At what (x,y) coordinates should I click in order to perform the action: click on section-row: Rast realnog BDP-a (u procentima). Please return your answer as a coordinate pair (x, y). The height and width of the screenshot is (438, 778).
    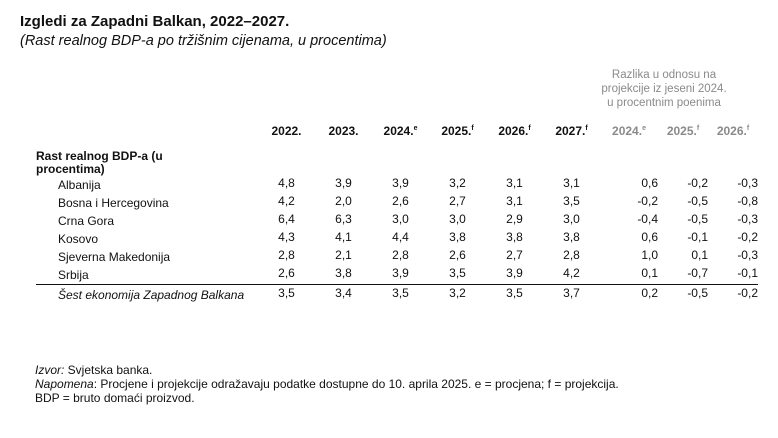
    Looking at the image, I should click on (397, 158).